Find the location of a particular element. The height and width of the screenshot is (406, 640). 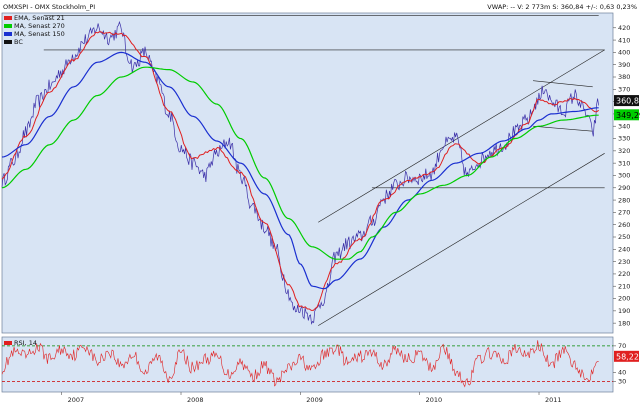

y-tick-label: 390 is located at coordinates (624, 65).